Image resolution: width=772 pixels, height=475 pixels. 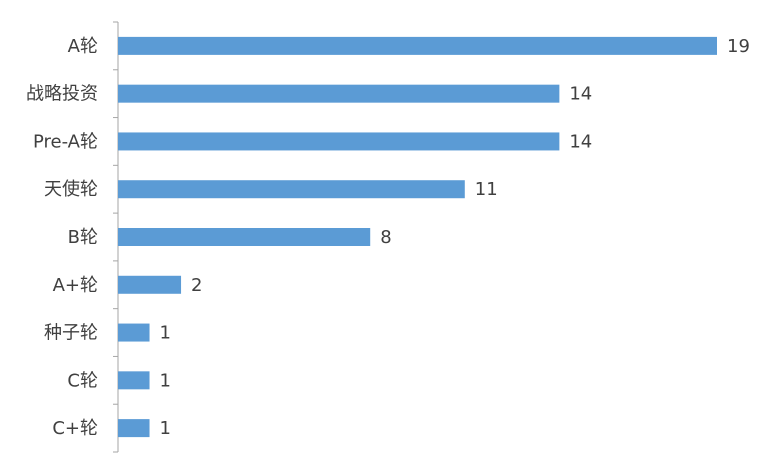 I want to click on y-tick-label: 天使轮, so click(x=71, y=189).